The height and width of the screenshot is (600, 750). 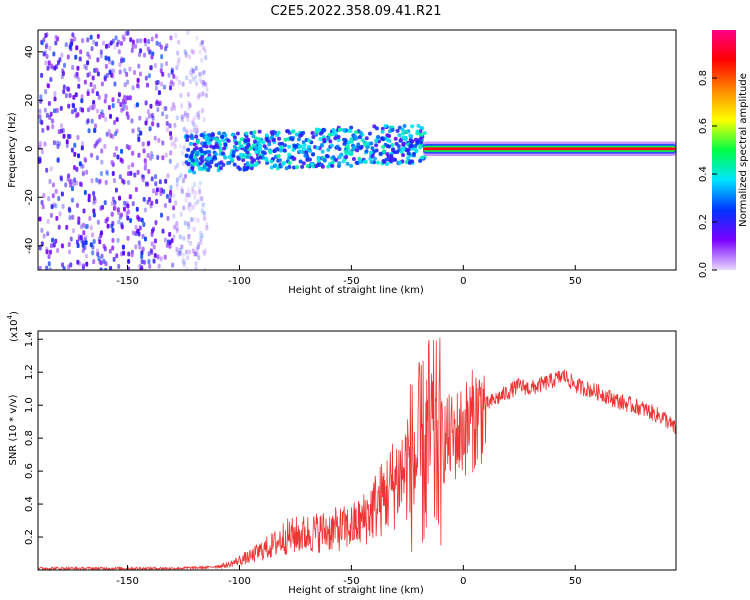 I want to click on snr-x-axis-label: Height of straight line (km), so click(x=356, y=590).